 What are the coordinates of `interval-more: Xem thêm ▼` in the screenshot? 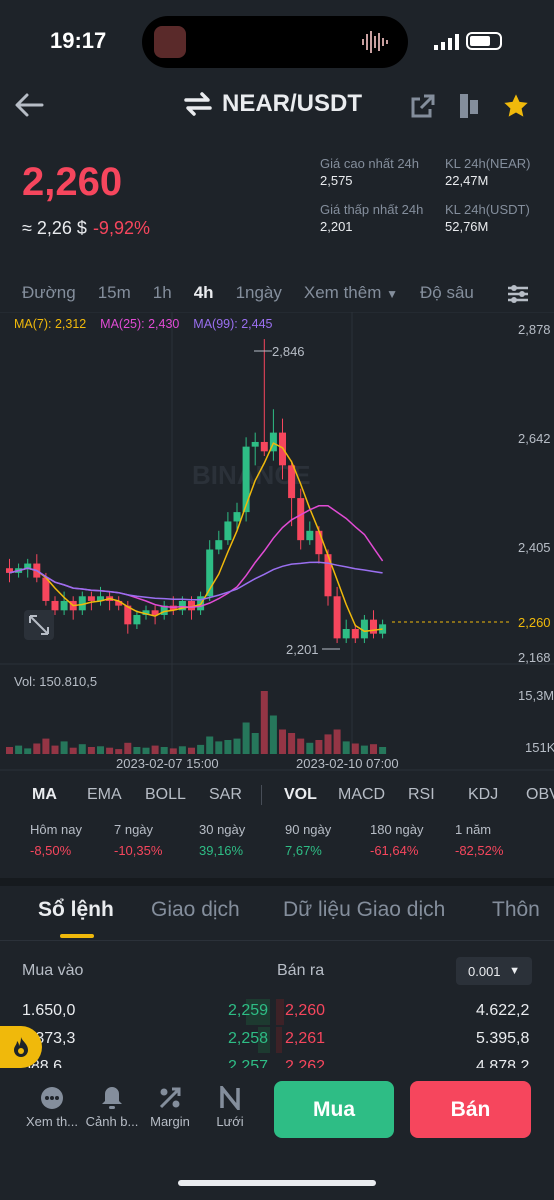 It's located at (351, 293).